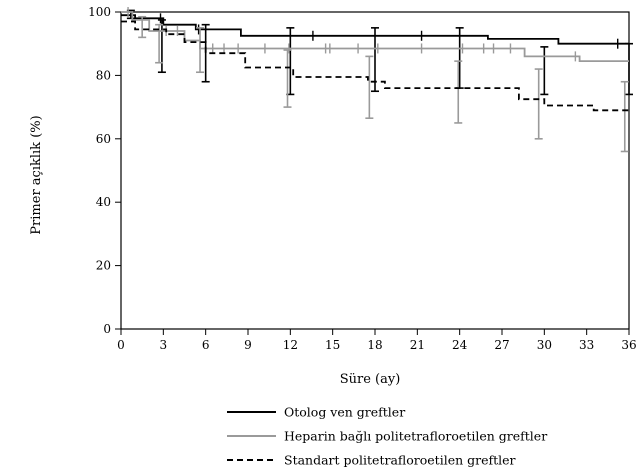 The width and height of the screenshot is (641, 472). I want to click on x-axis-label: Süre (ay), so click(370, 379).